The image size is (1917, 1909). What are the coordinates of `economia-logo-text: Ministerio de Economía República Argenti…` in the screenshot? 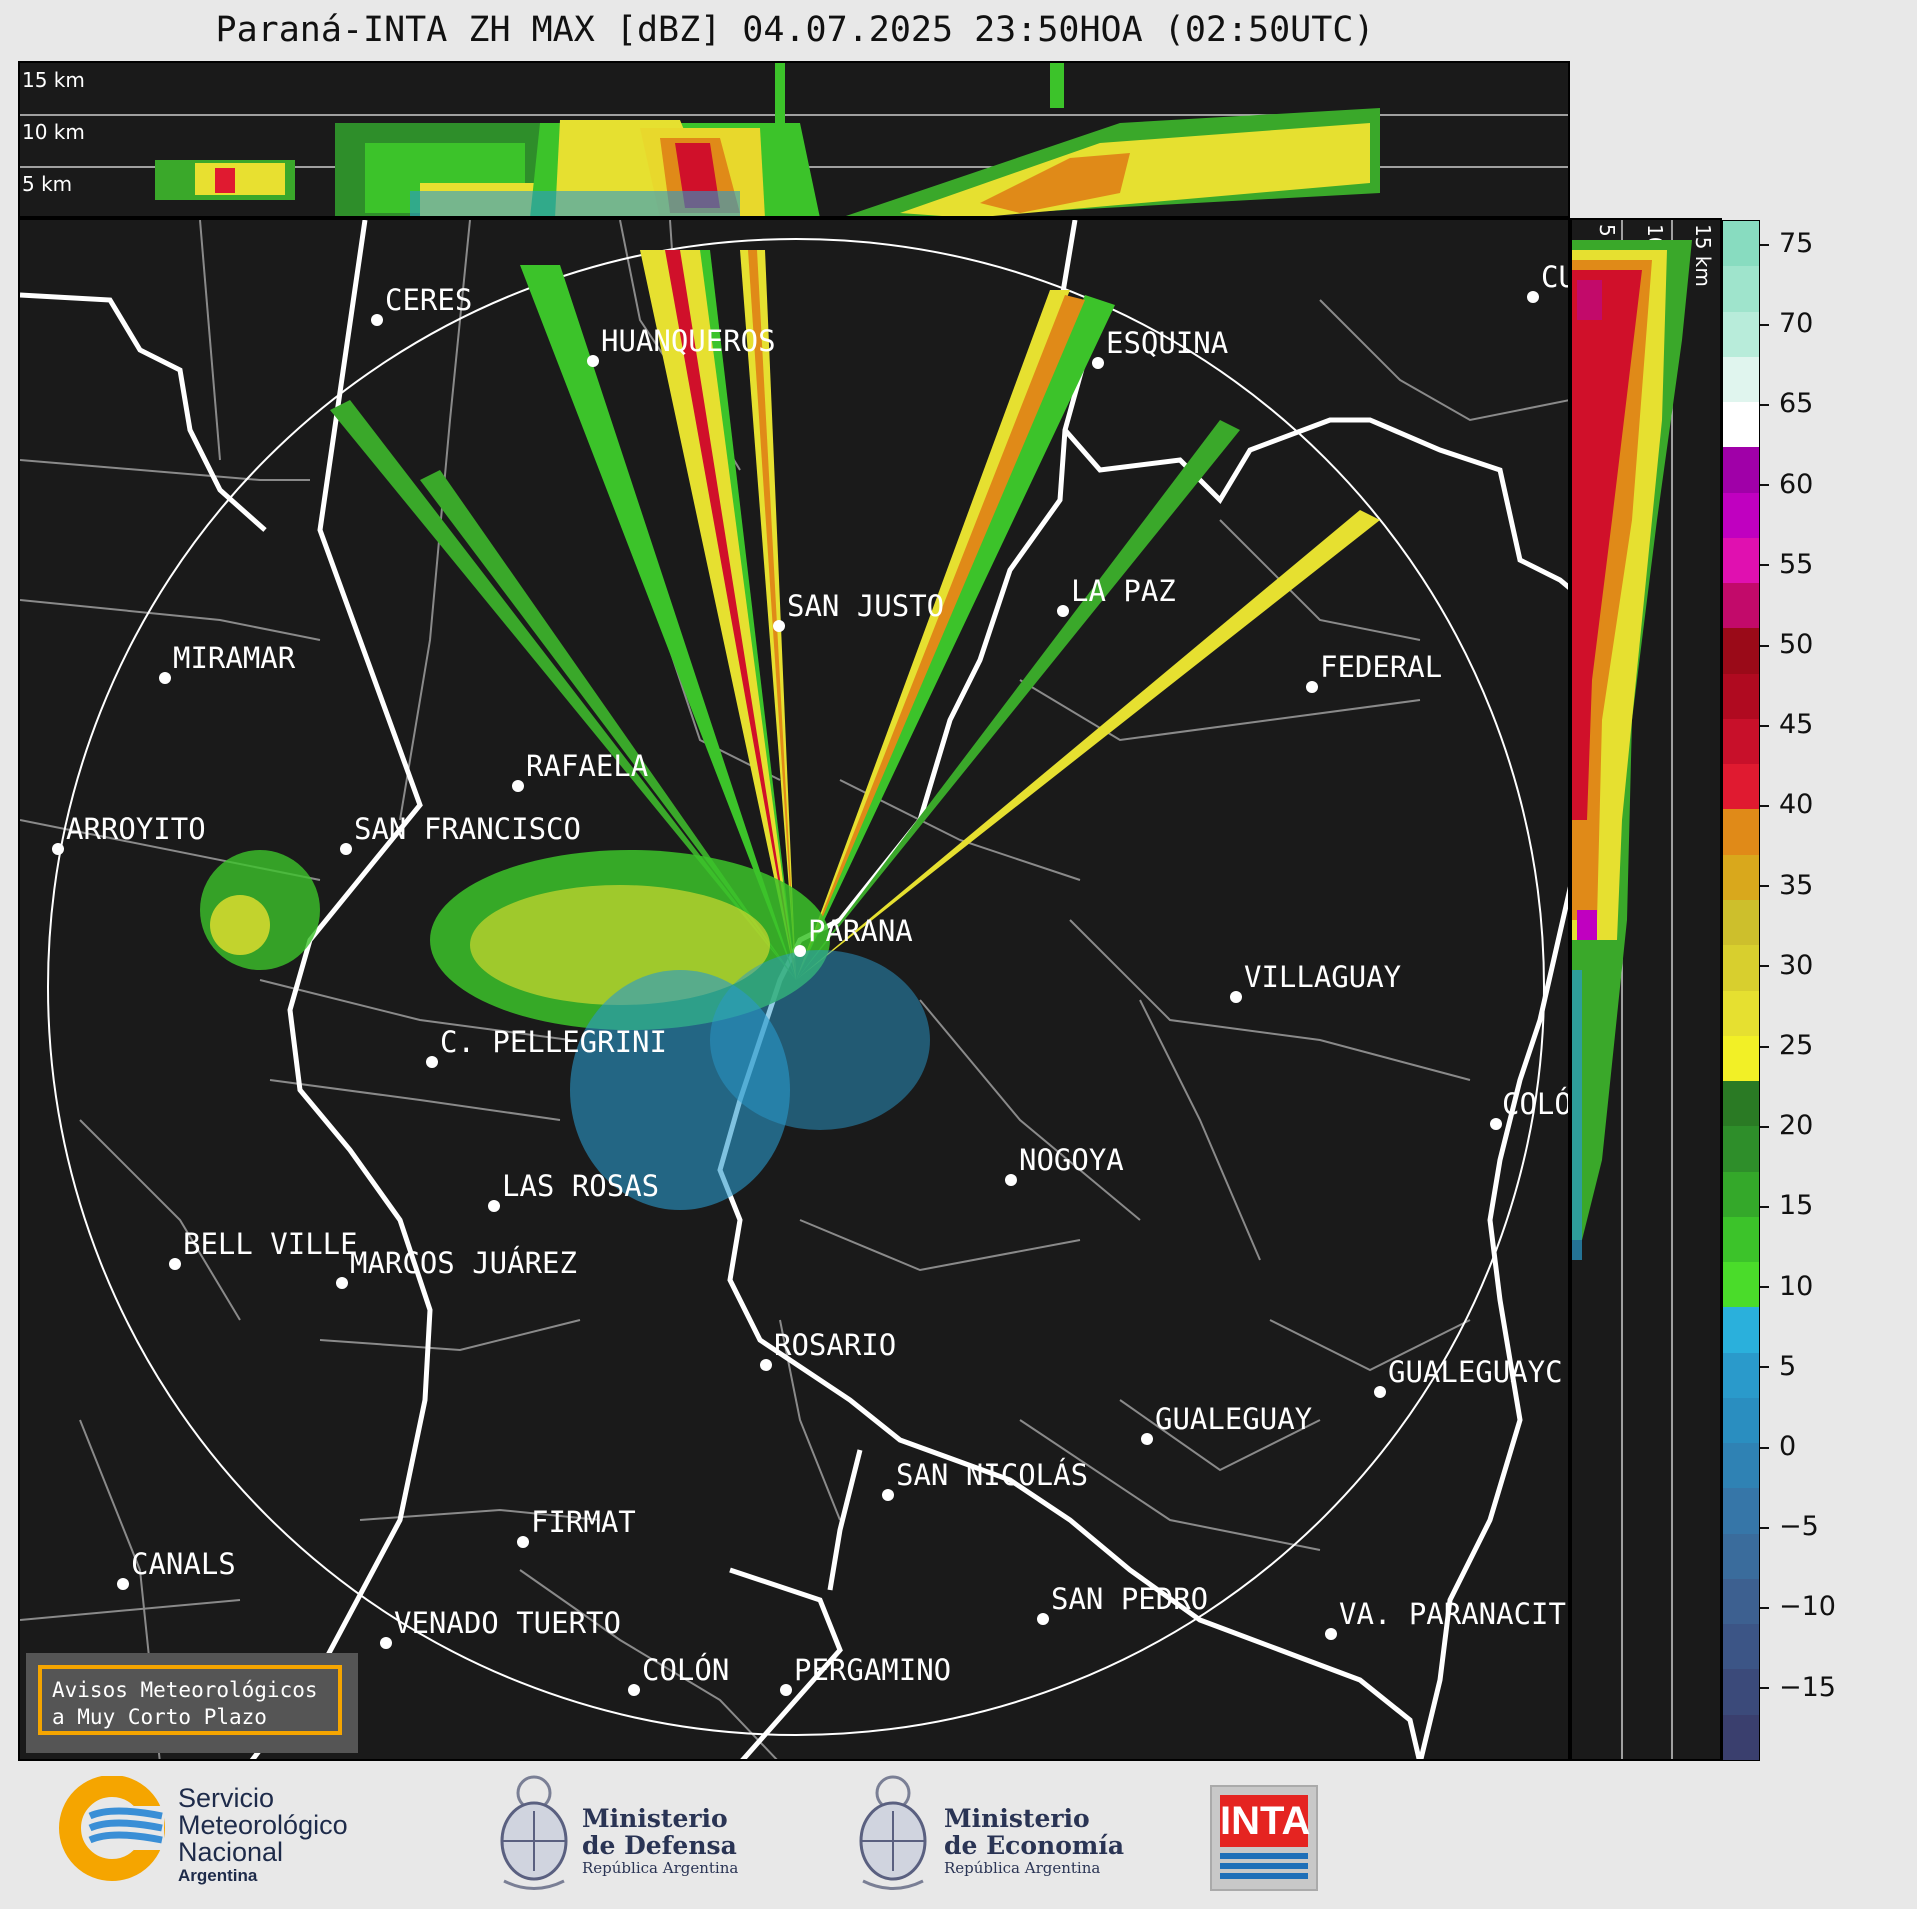 It's located at (1034, 1841).